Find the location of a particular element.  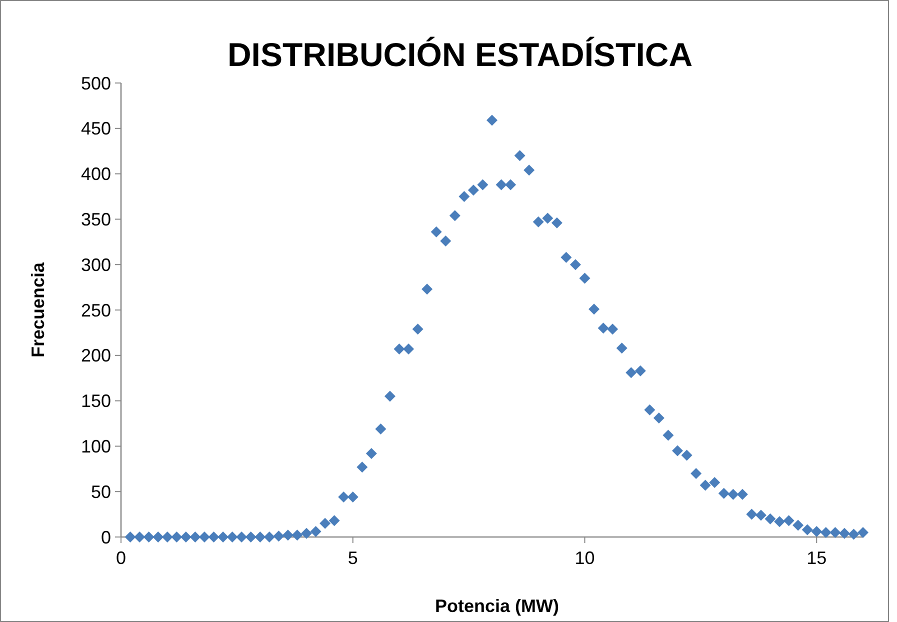

x-tick-label: 10 is located at coordinates (584, 558).